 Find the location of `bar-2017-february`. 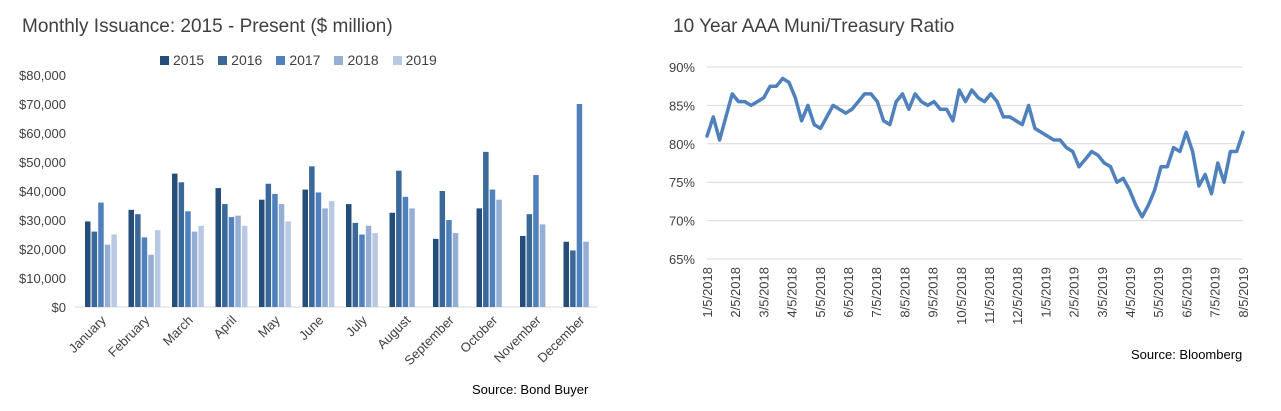

bar-2017-february is located at coordinates (144, 272).